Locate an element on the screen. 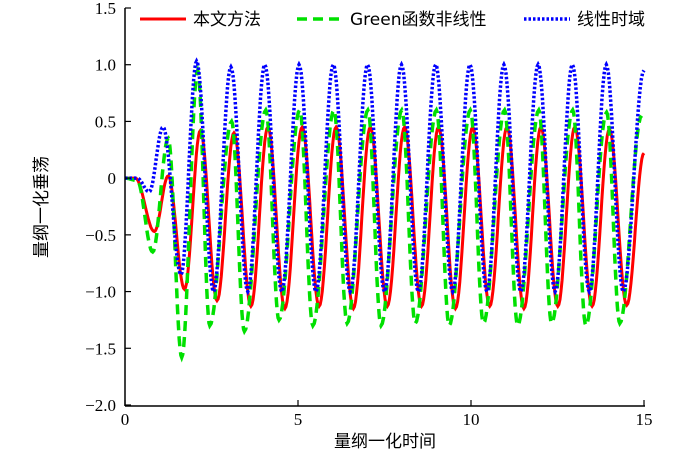  x-tick-label: 5 is located at coordinates (298, 419).